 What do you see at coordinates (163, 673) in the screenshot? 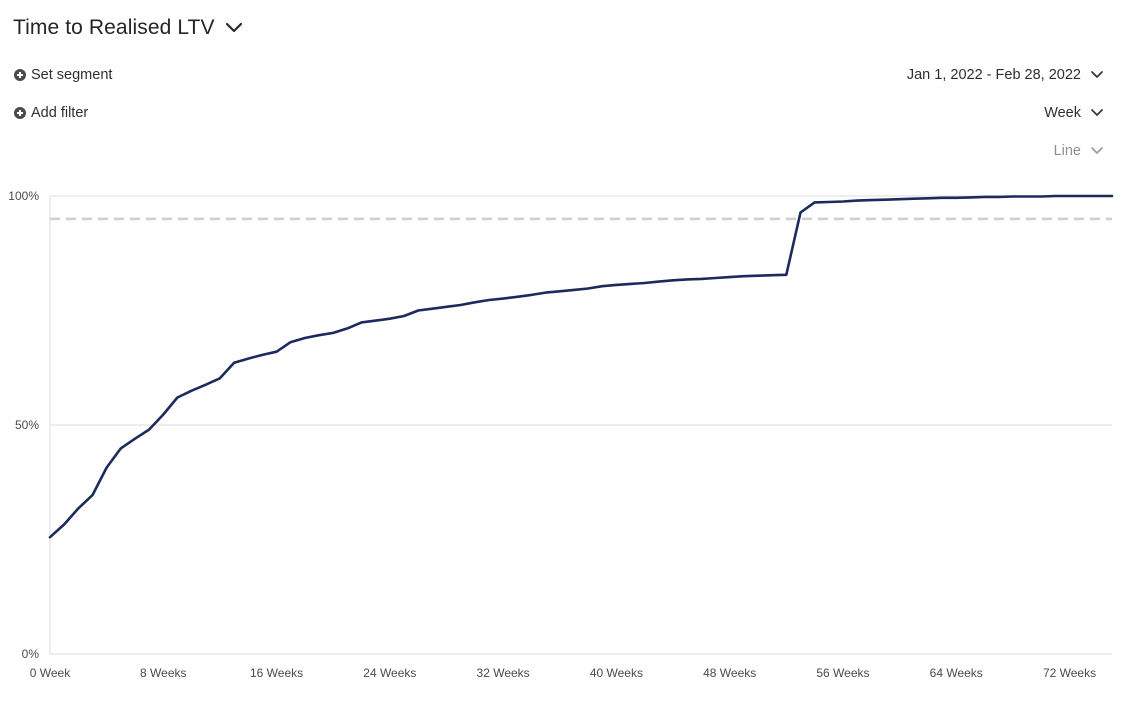
I see `x-tick-label: 8 Weeks` at bounding box center [163, 673].